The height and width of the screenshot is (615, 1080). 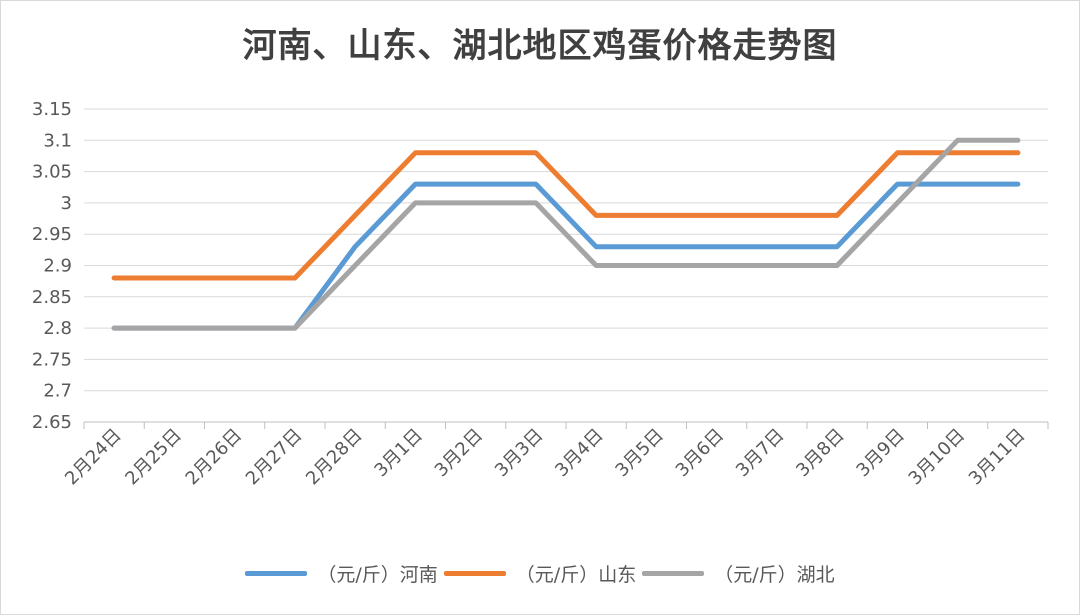 What do you see at coordinates (52, 422) in the screenshot?
I see `y-tick-label: 2.65` at bounding box center [52, 422].